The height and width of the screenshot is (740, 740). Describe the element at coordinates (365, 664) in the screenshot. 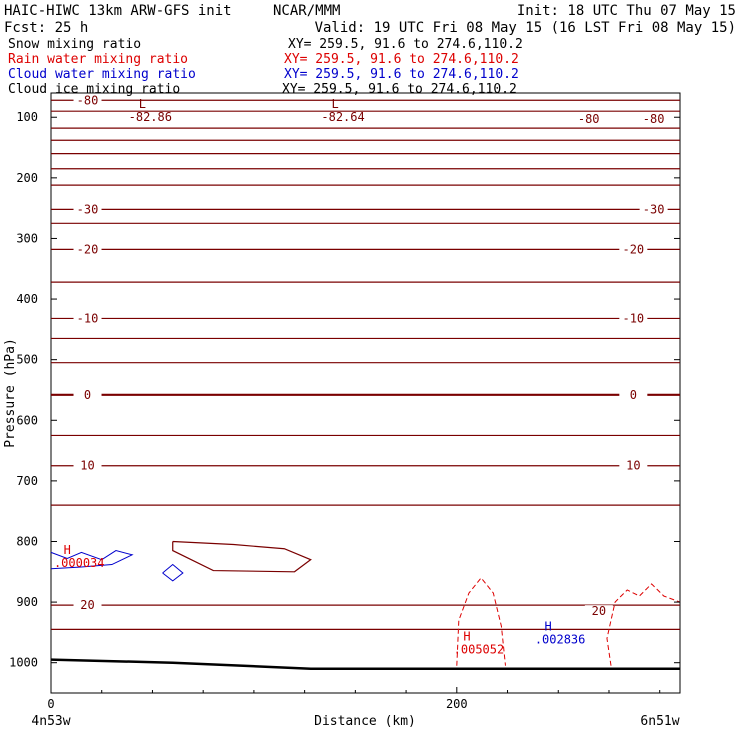

I see `terrain-line` at that location.